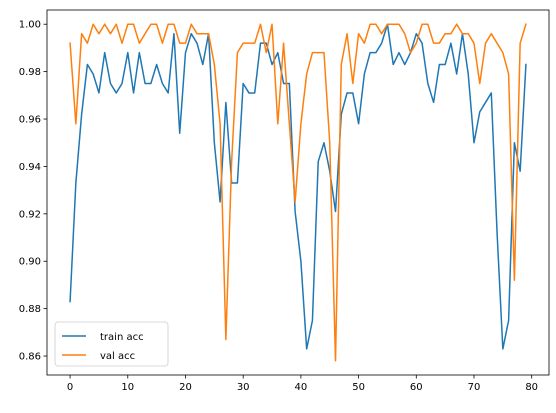  Describe the element at coordinates (301, 387) in the screenshot. I see `x-tick-label: 40` at that location.